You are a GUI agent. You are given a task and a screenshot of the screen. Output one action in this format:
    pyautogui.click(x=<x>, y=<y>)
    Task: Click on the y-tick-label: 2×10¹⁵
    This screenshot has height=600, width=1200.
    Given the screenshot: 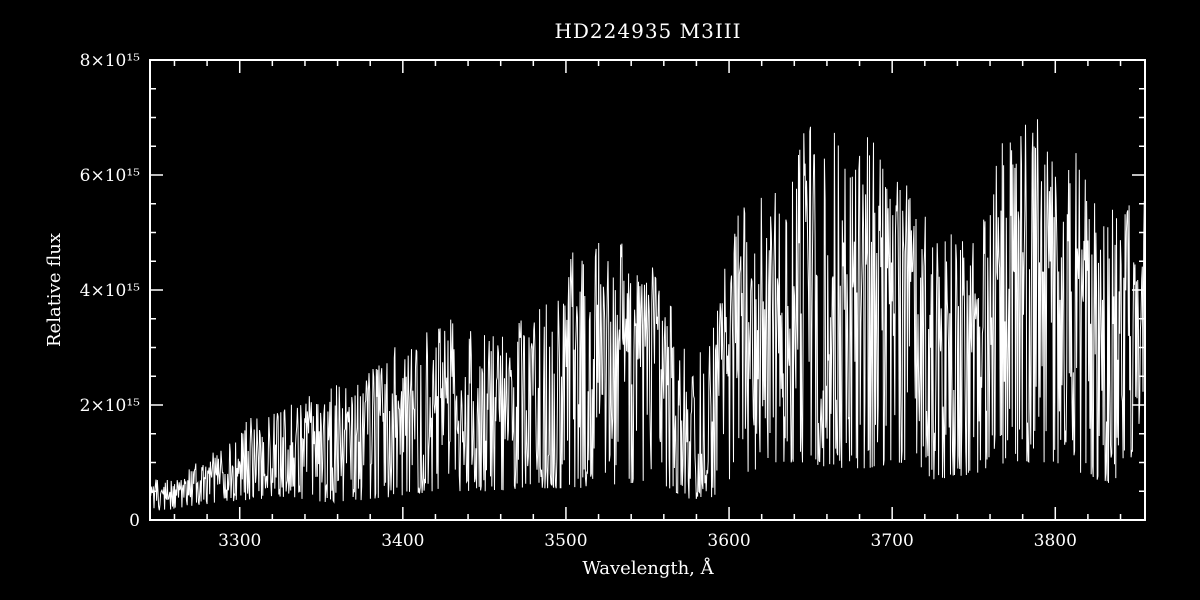 What is the action you would take?
    pyautogui.click(x=110, y=406)
    